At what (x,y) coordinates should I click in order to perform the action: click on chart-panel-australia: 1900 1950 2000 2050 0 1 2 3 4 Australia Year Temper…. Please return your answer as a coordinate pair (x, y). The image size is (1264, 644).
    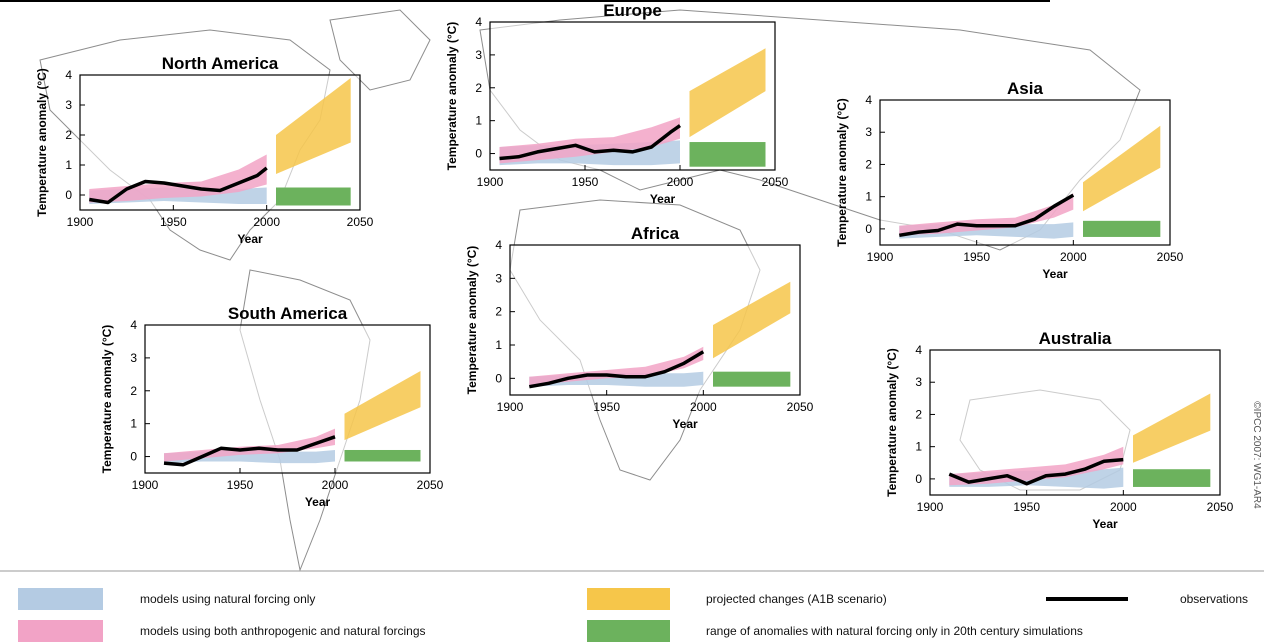
    Looking at the image, I should click on (1059, 430).